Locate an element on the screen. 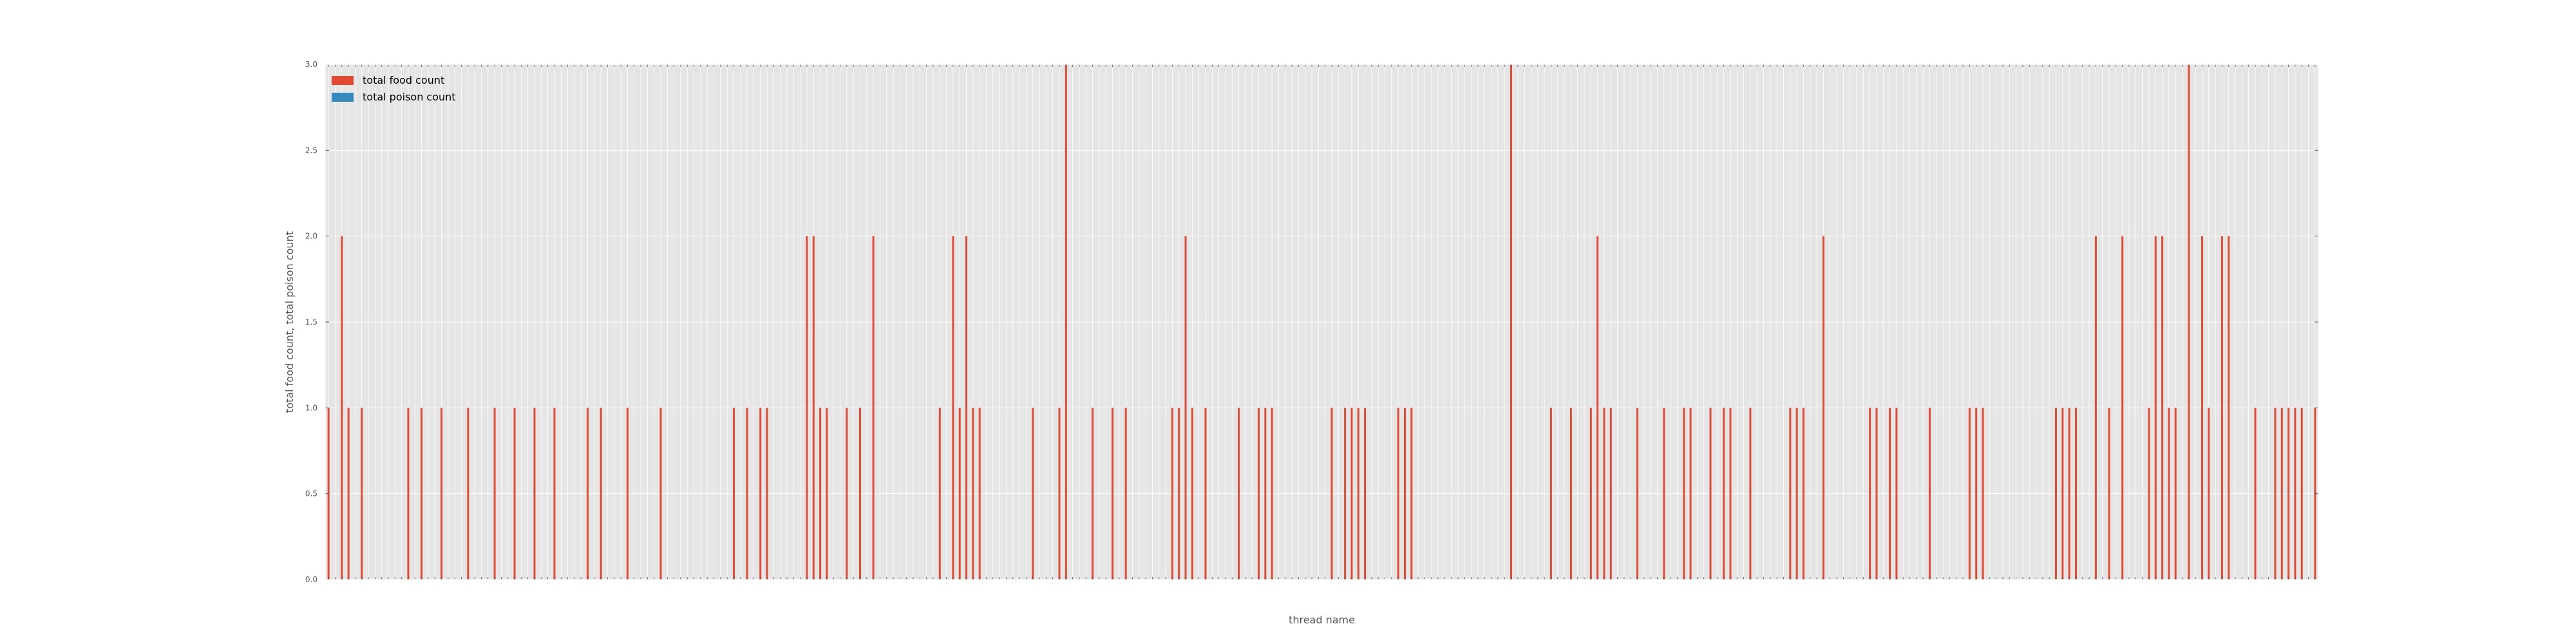 The width and height of the screenshot is (2576, 644). y-tick-label: 2.5 is located at coordinates (311, 151).